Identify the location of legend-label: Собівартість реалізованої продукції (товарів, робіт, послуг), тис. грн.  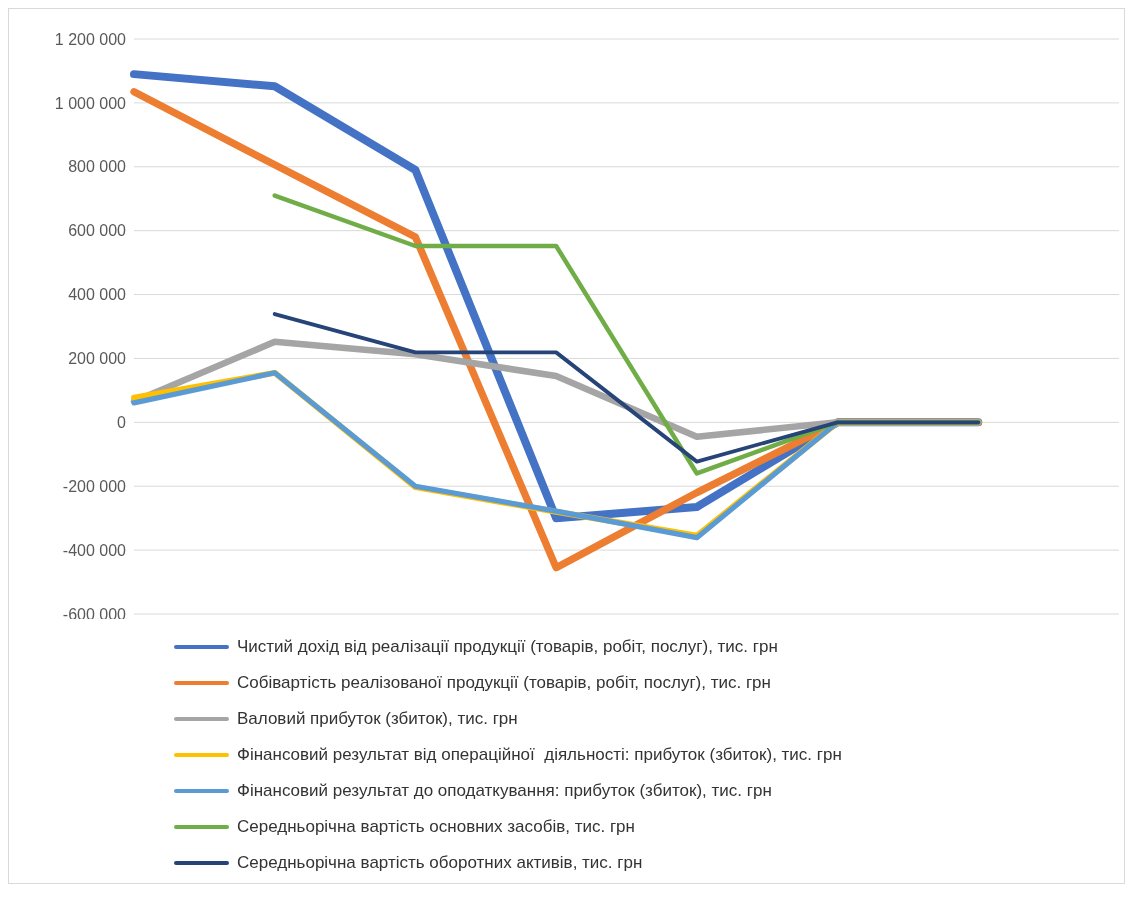
(504, 683).